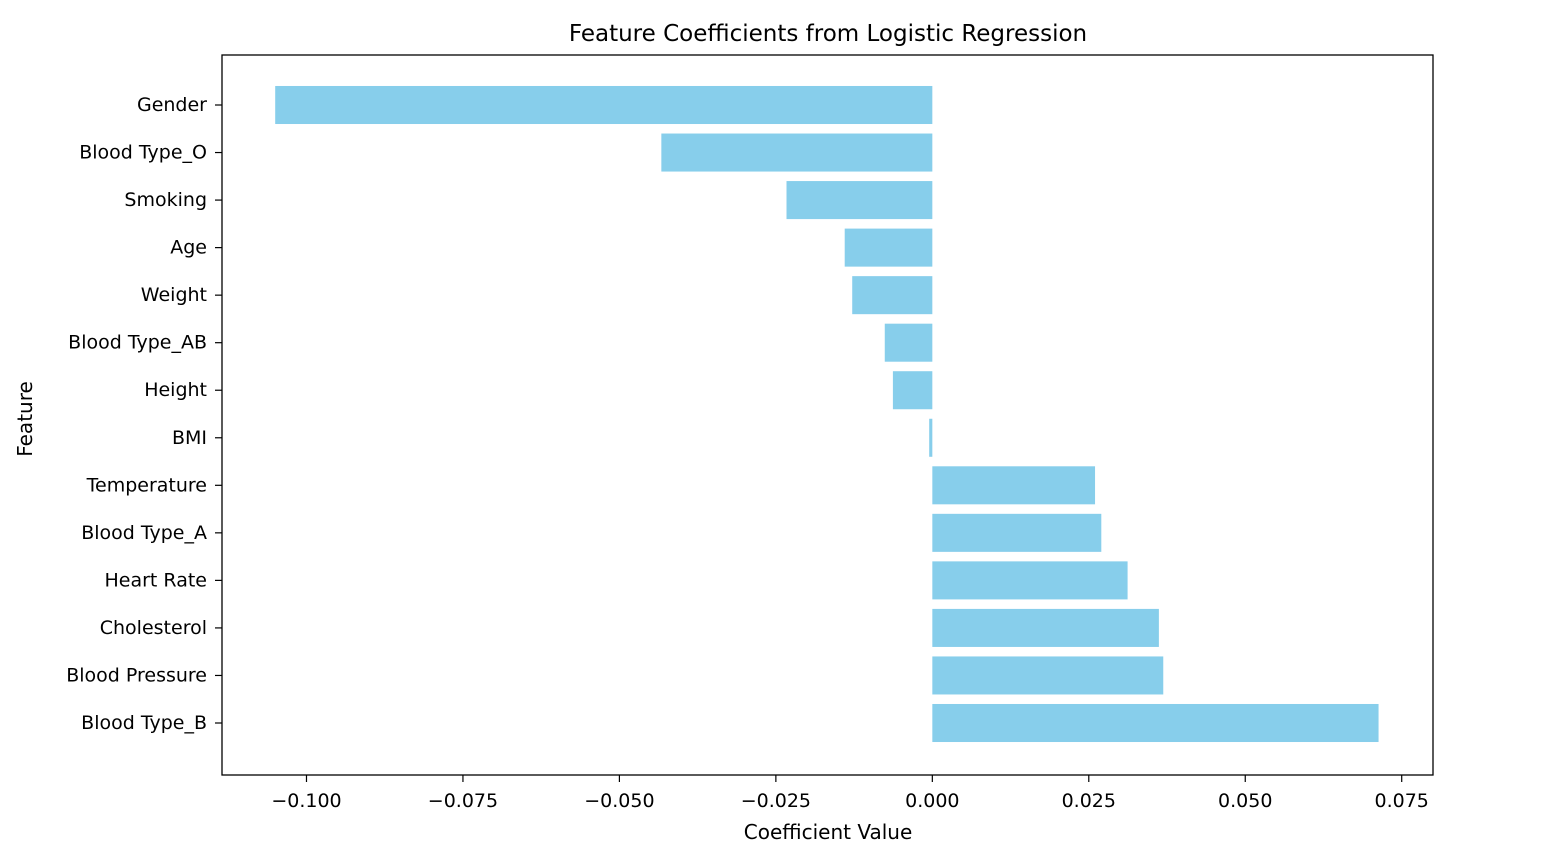 Image resolution: width=1555 pixels, height=857 pixels. What do you see at coordinates (828, 832) in the screenshot?
I see `x-axis-label: Coefficient Value` at bounding box center [828, 832].